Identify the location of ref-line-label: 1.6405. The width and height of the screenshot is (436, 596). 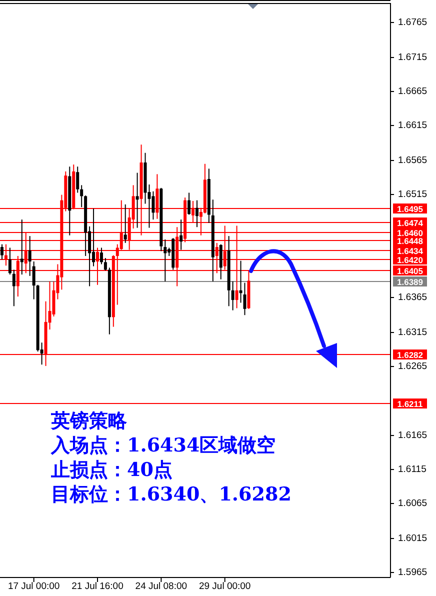
(410, 271).